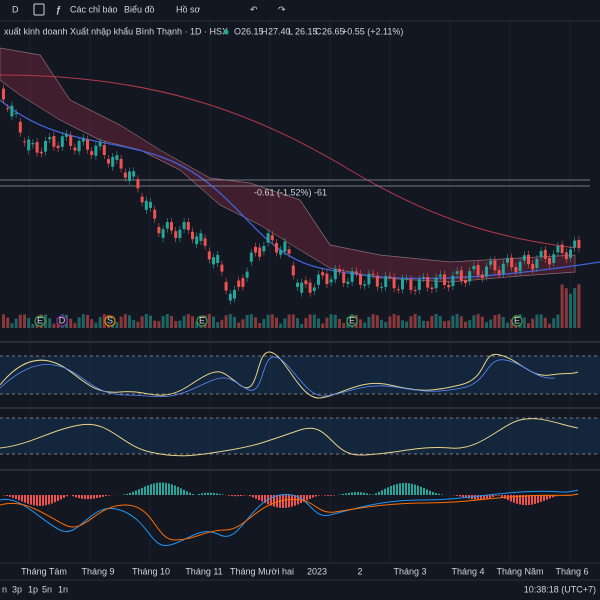 Image resolution: width=600 pixels, height=600 pixels. What do you see at coordinates (560, 589) in the screenshot?
I see `clock: 10:38:18 (UTC+7)` at bounding box center [560, 589].